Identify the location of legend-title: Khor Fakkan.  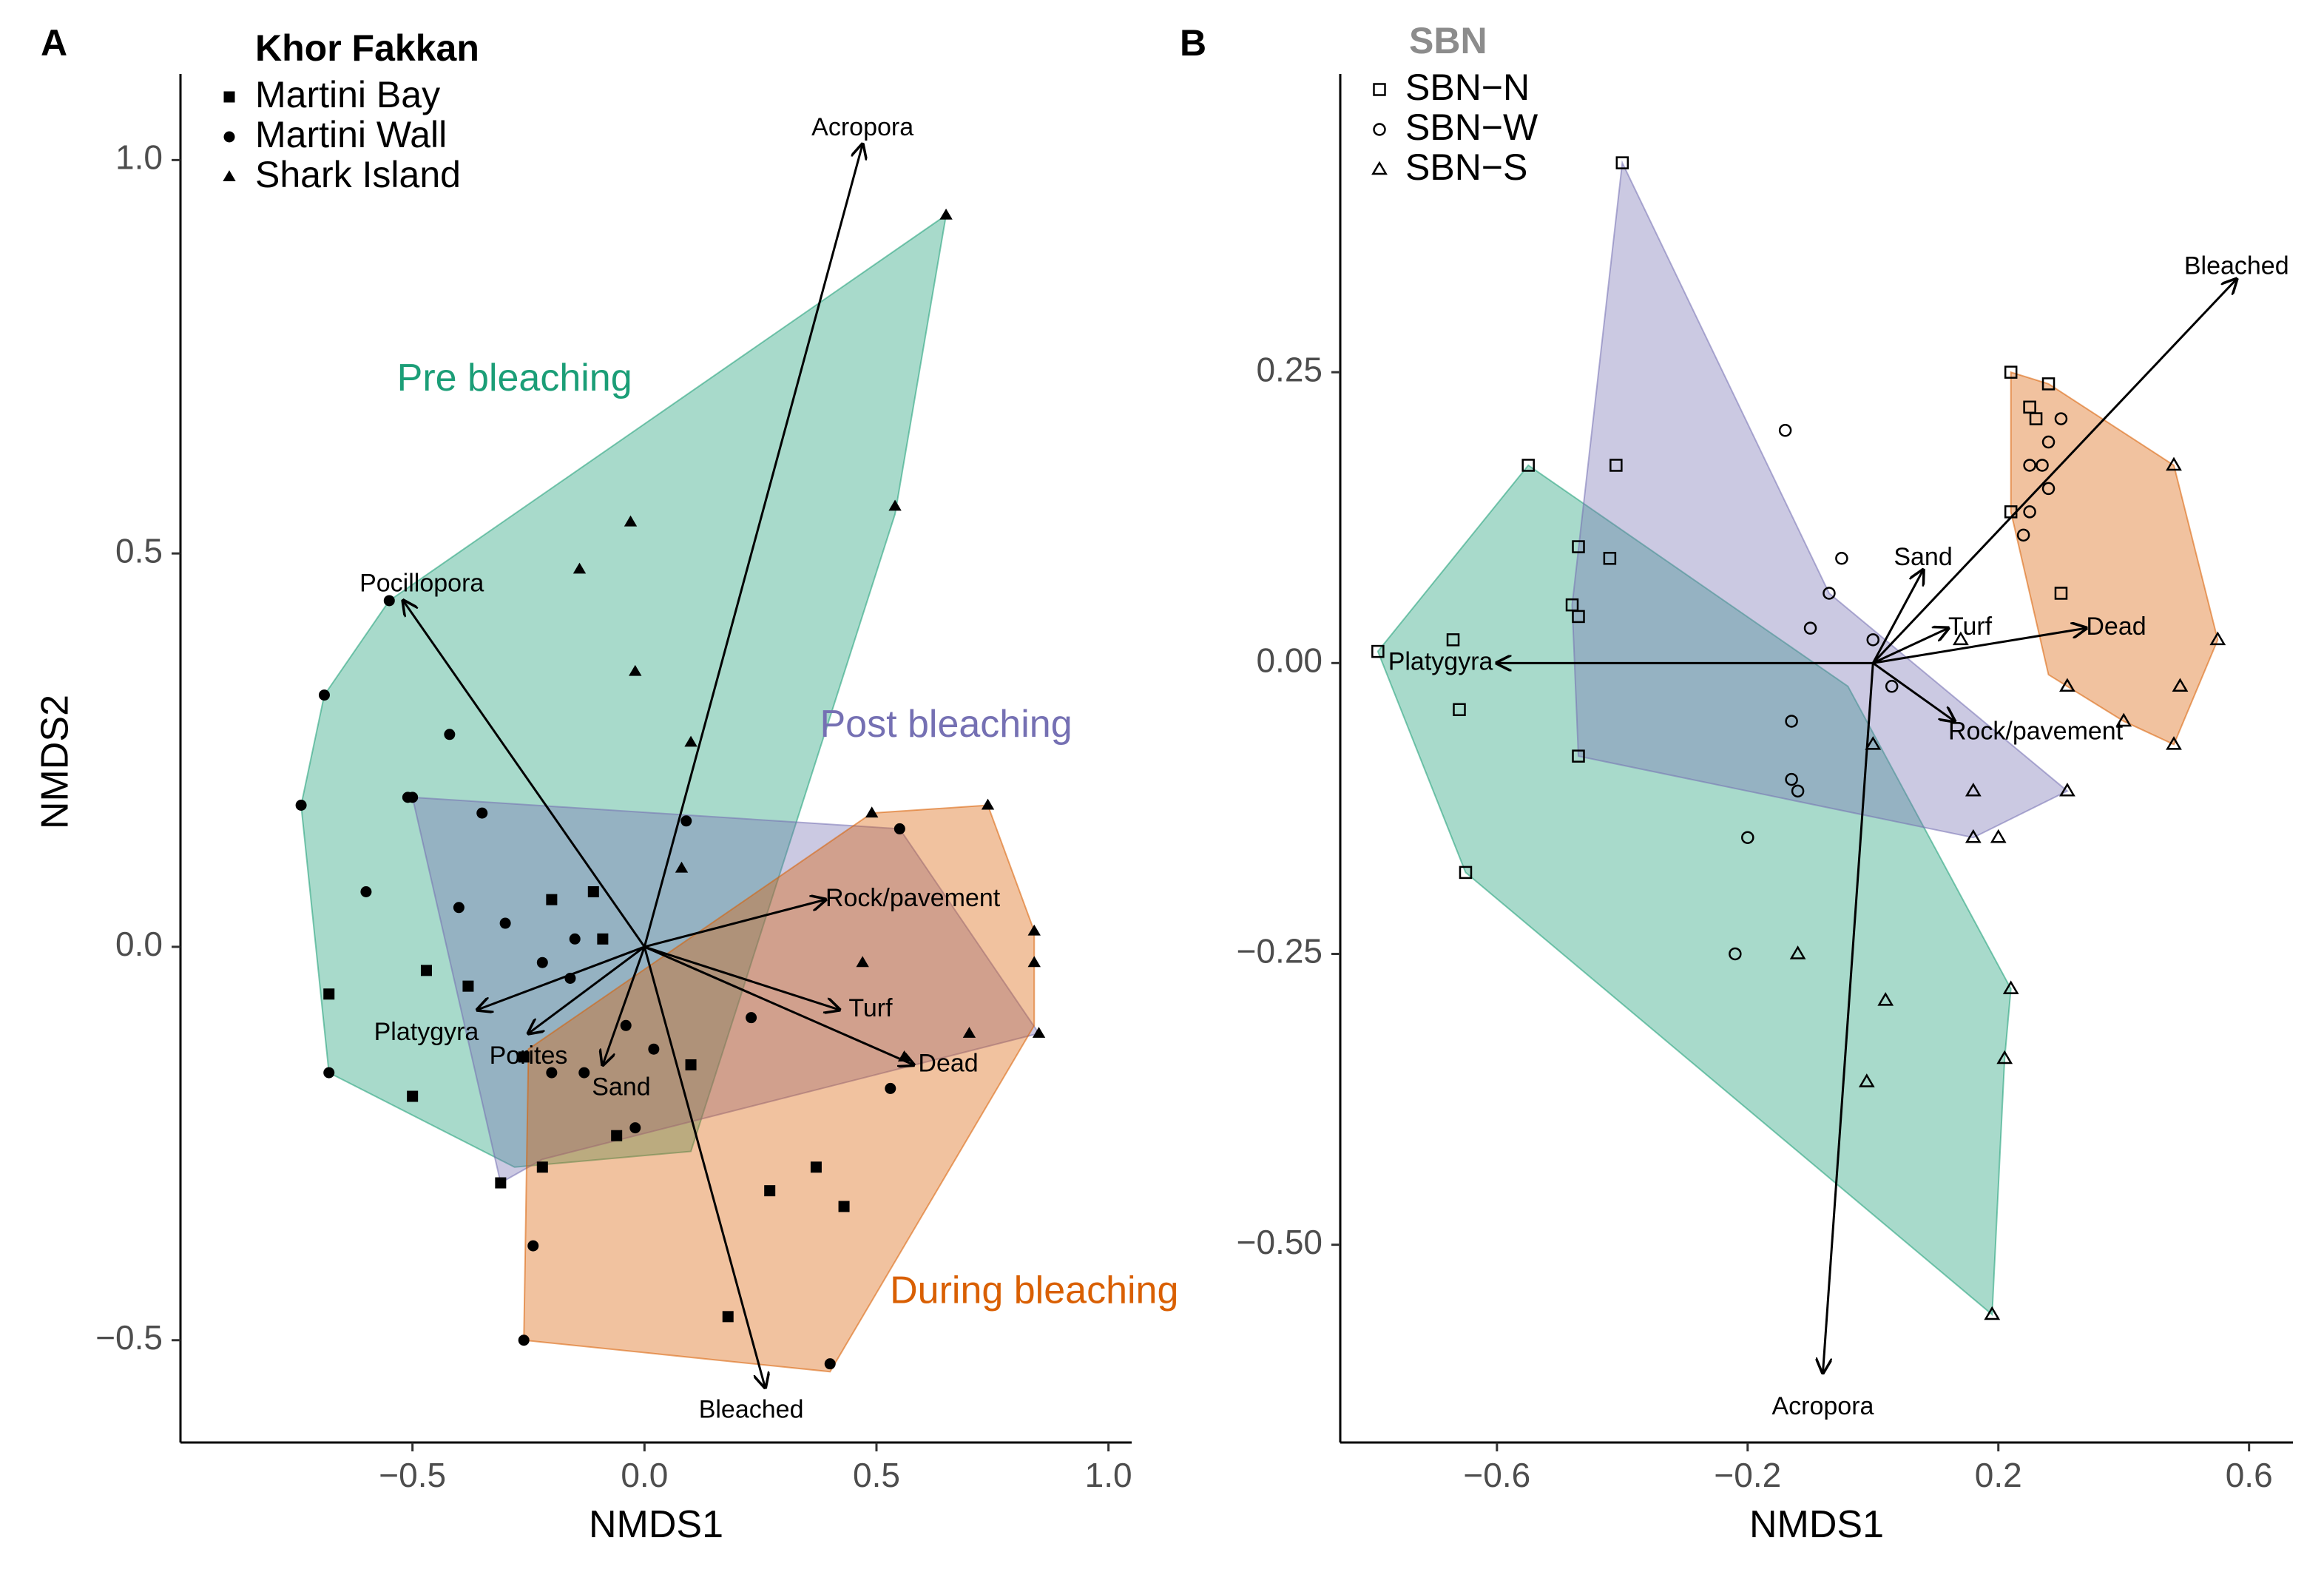
(367, 48).